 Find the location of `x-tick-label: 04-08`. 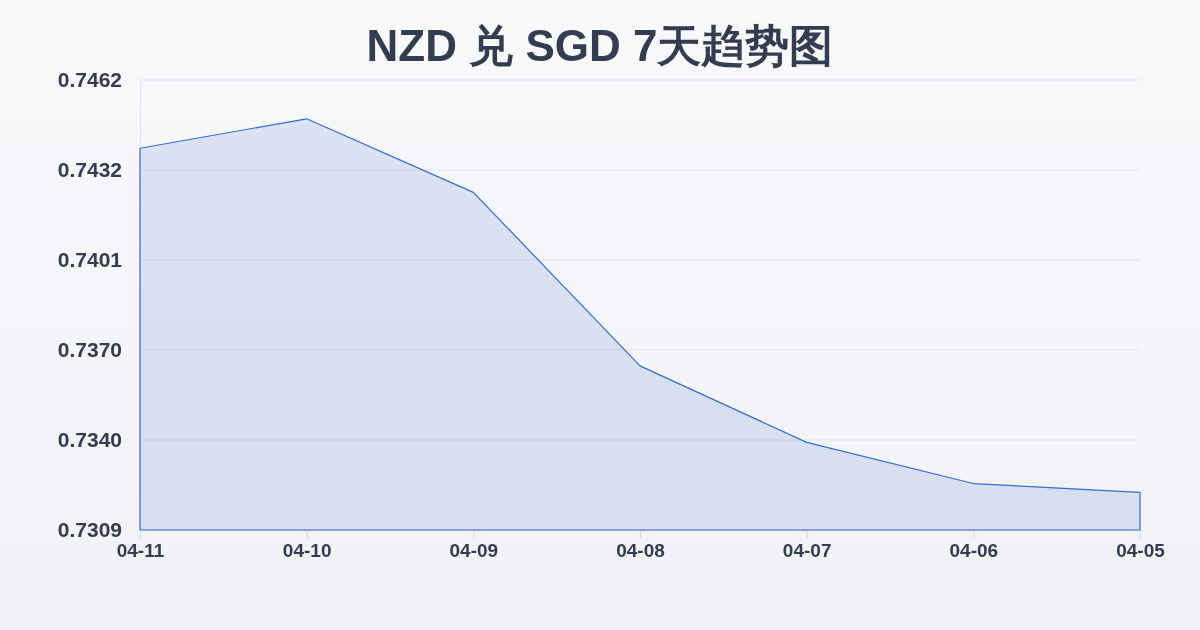

x-tick-label: 04-08 is located at coordinates (640, 551).